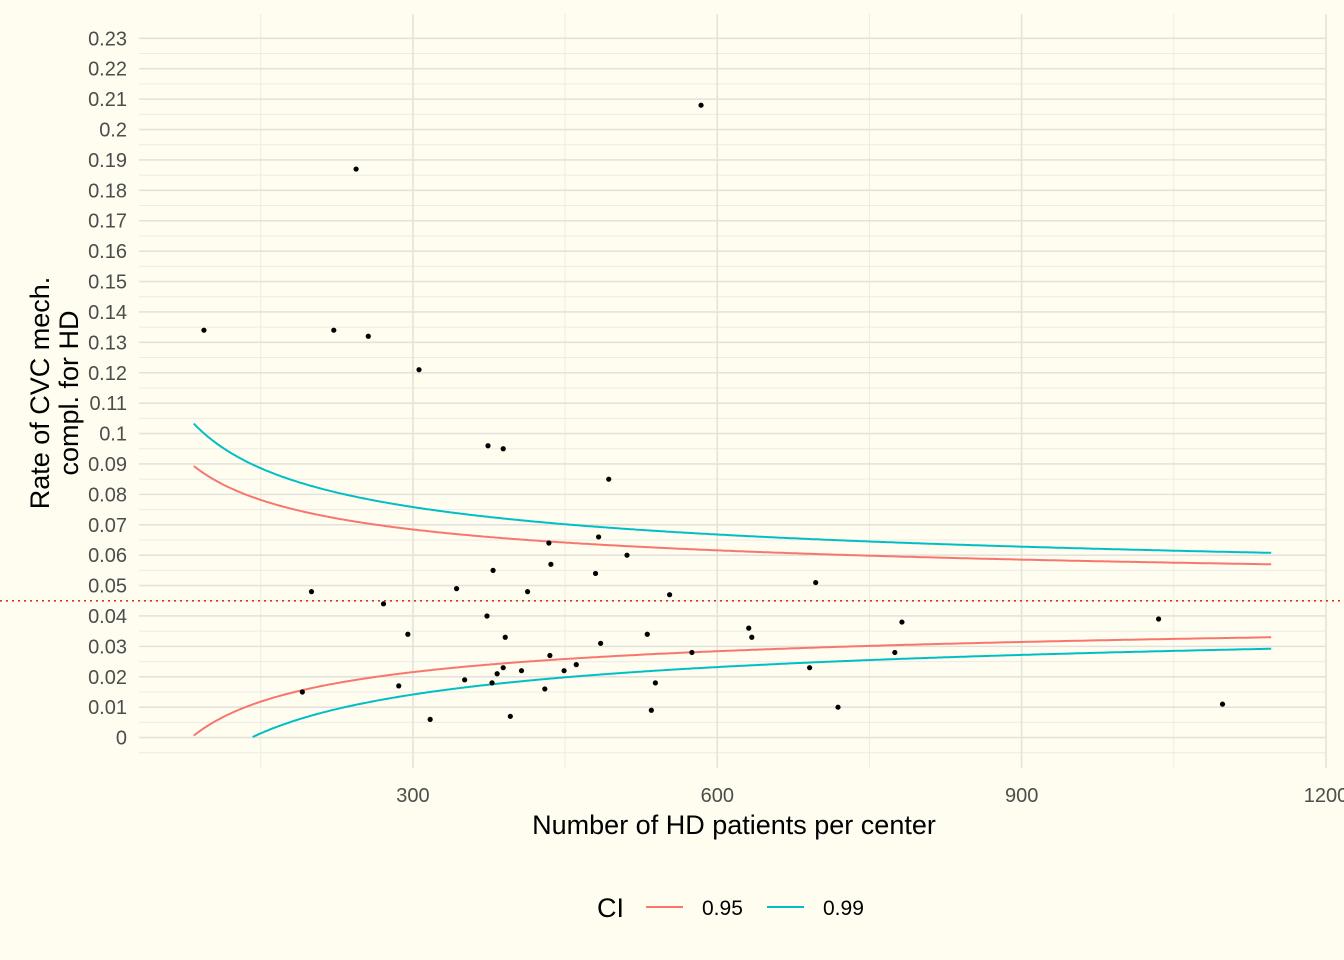 The height and width of the screenshot is (960, 1344). What do you see at coordinates (107, 252) in the screenshot?
I see `y-tick-label: 0.16` at bounding box center [107, 252].